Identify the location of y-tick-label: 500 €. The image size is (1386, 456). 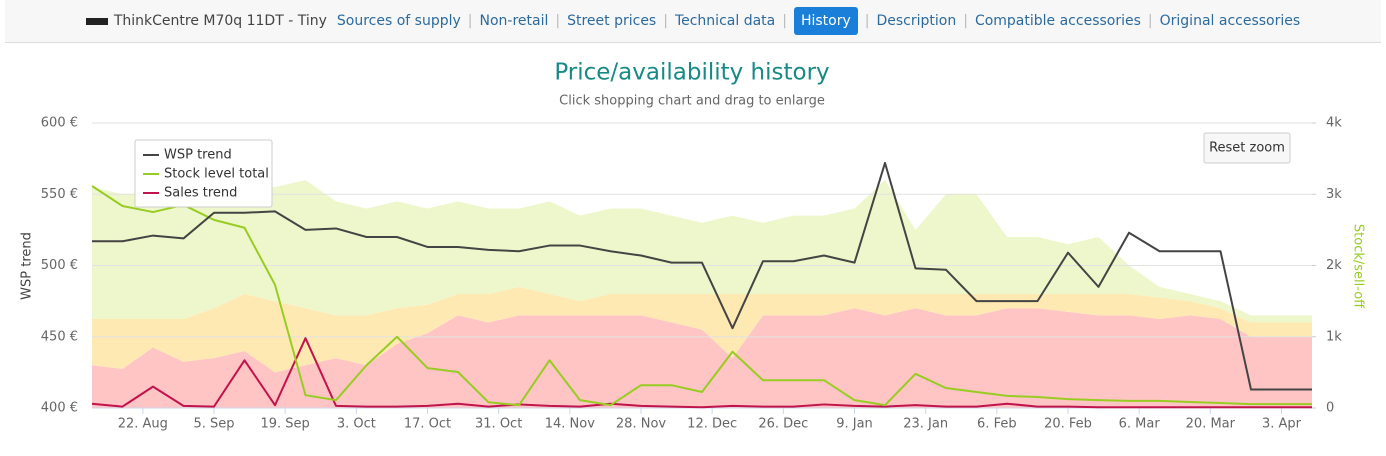
(59, 265).